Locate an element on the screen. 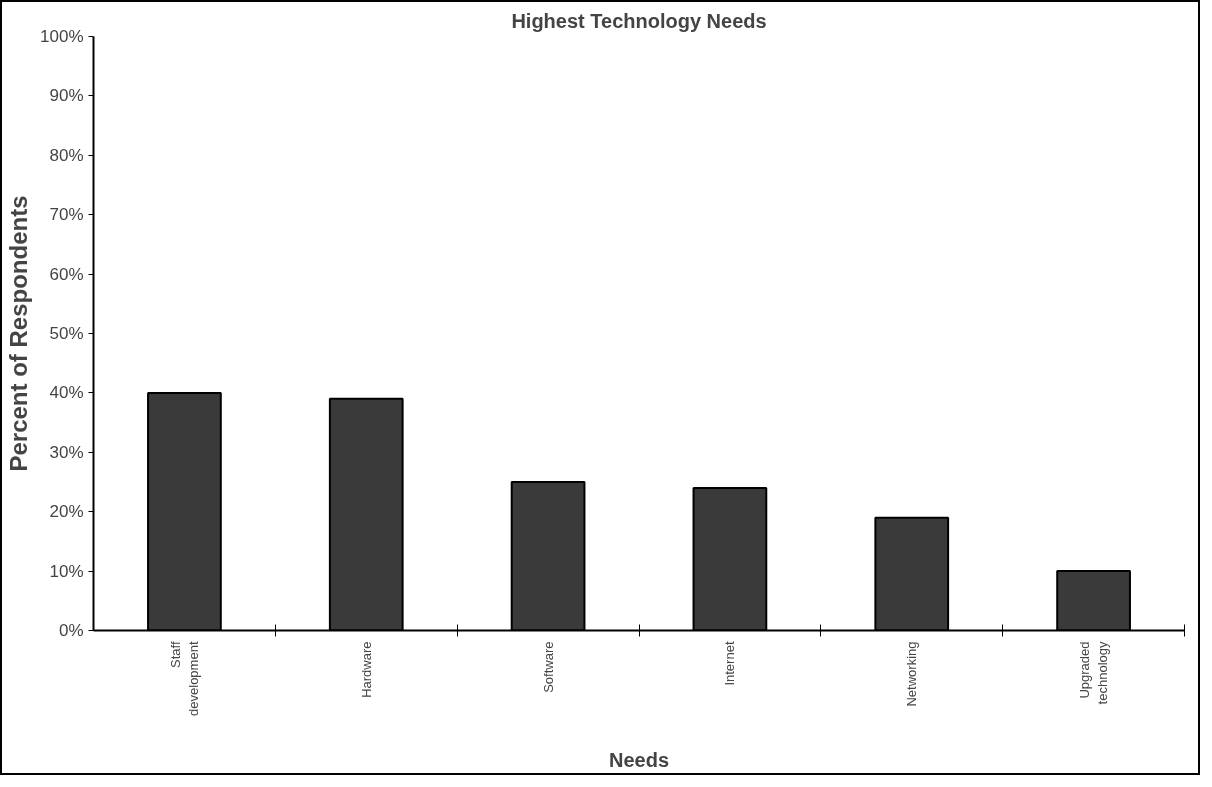 This screenshot has height=787, width=1212. y-axis-title: Percent of Respondents is located at coordinates (19, 333).